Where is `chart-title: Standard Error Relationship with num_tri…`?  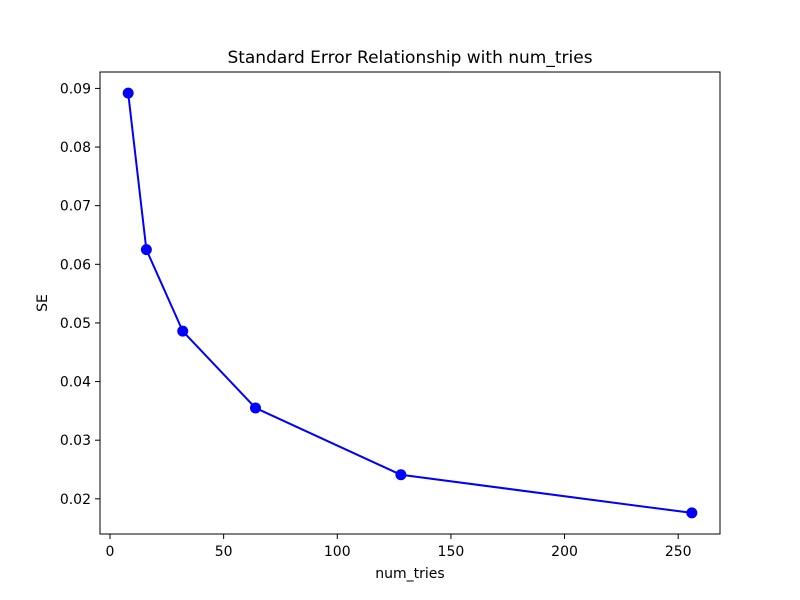
chart-title: Standard Error Relationship with num_tri… is located at coordinates (409, 58).